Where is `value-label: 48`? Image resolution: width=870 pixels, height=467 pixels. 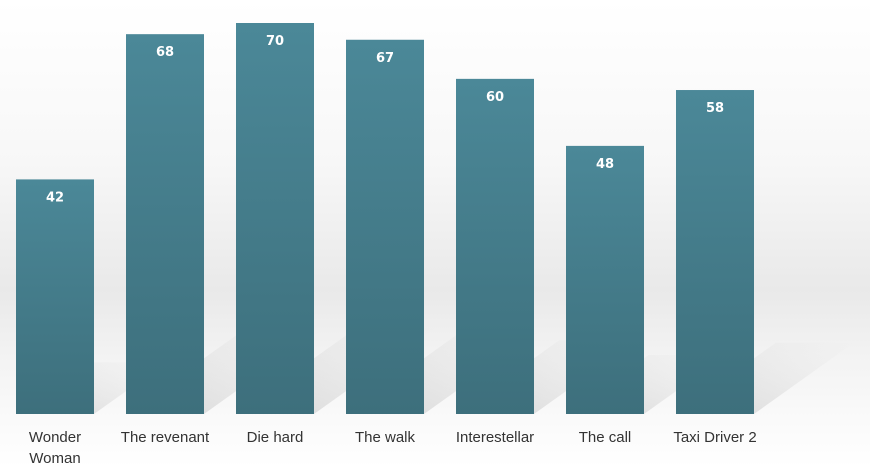
value-label: 48 is located at coordinates (605, 164).